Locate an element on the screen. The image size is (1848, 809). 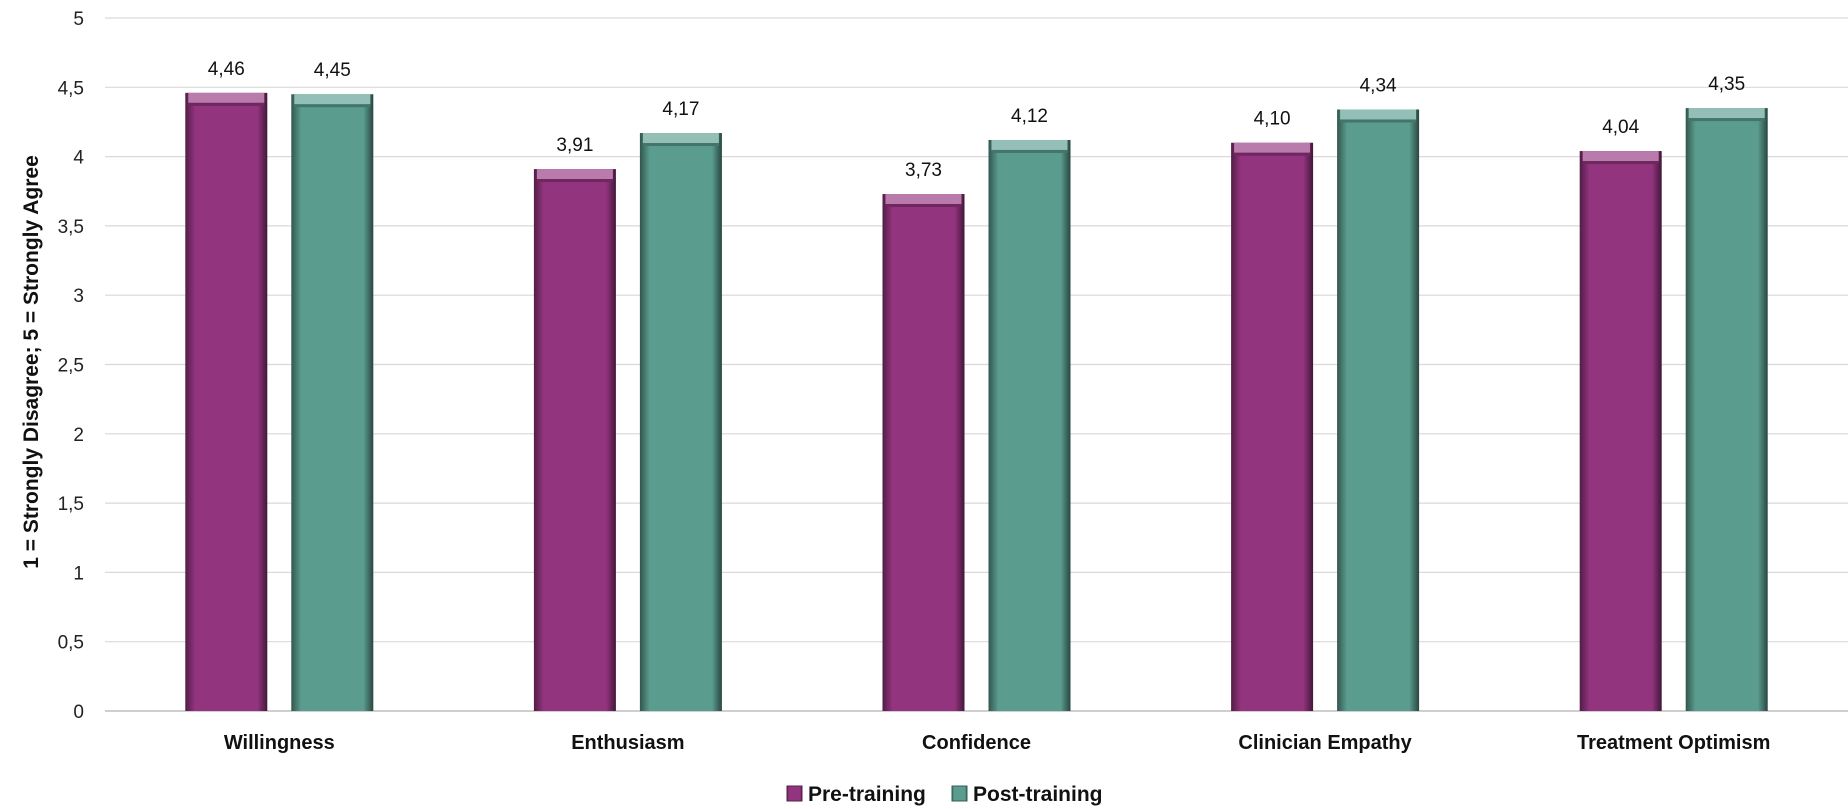
legend-label: Pre-training is located at coordinates (867, 794).